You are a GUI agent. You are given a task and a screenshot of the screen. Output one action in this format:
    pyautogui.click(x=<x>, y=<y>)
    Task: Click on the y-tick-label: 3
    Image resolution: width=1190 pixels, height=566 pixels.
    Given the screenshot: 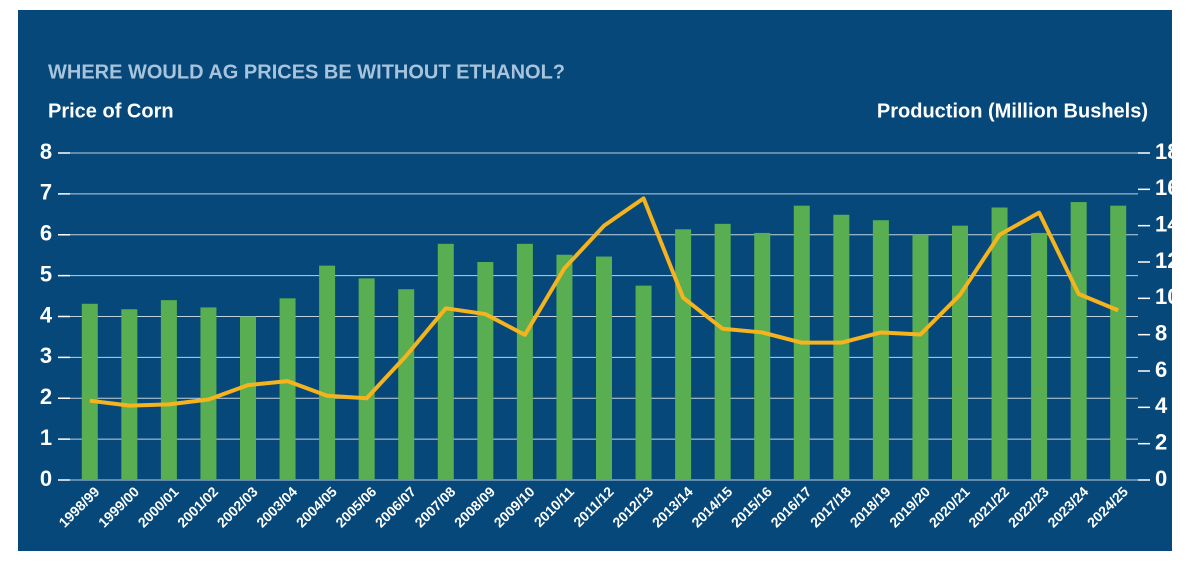 What is the action you would take?
    pyautogui.click(x=46, y=355)
    